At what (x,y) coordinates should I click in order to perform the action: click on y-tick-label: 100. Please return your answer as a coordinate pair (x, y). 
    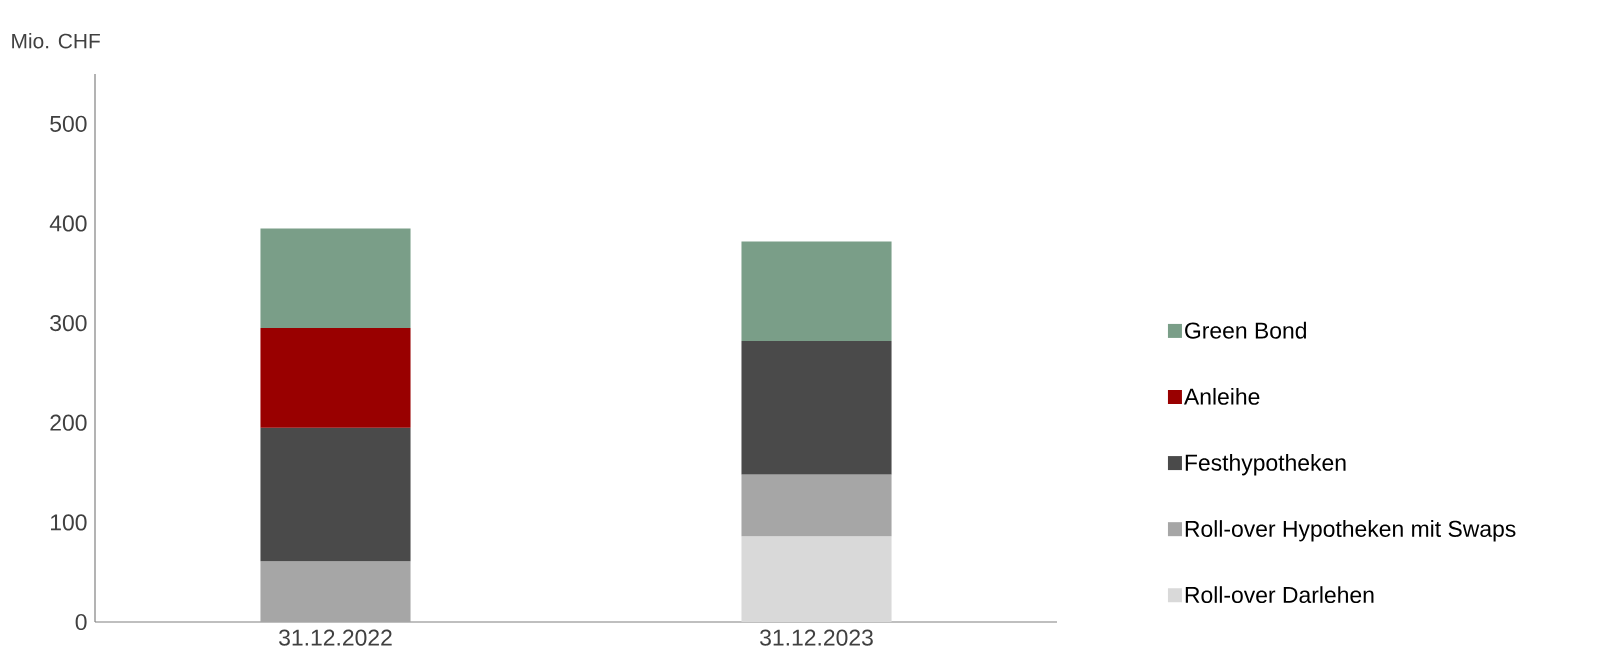
    Looking at the image, I should click on (69, 522).